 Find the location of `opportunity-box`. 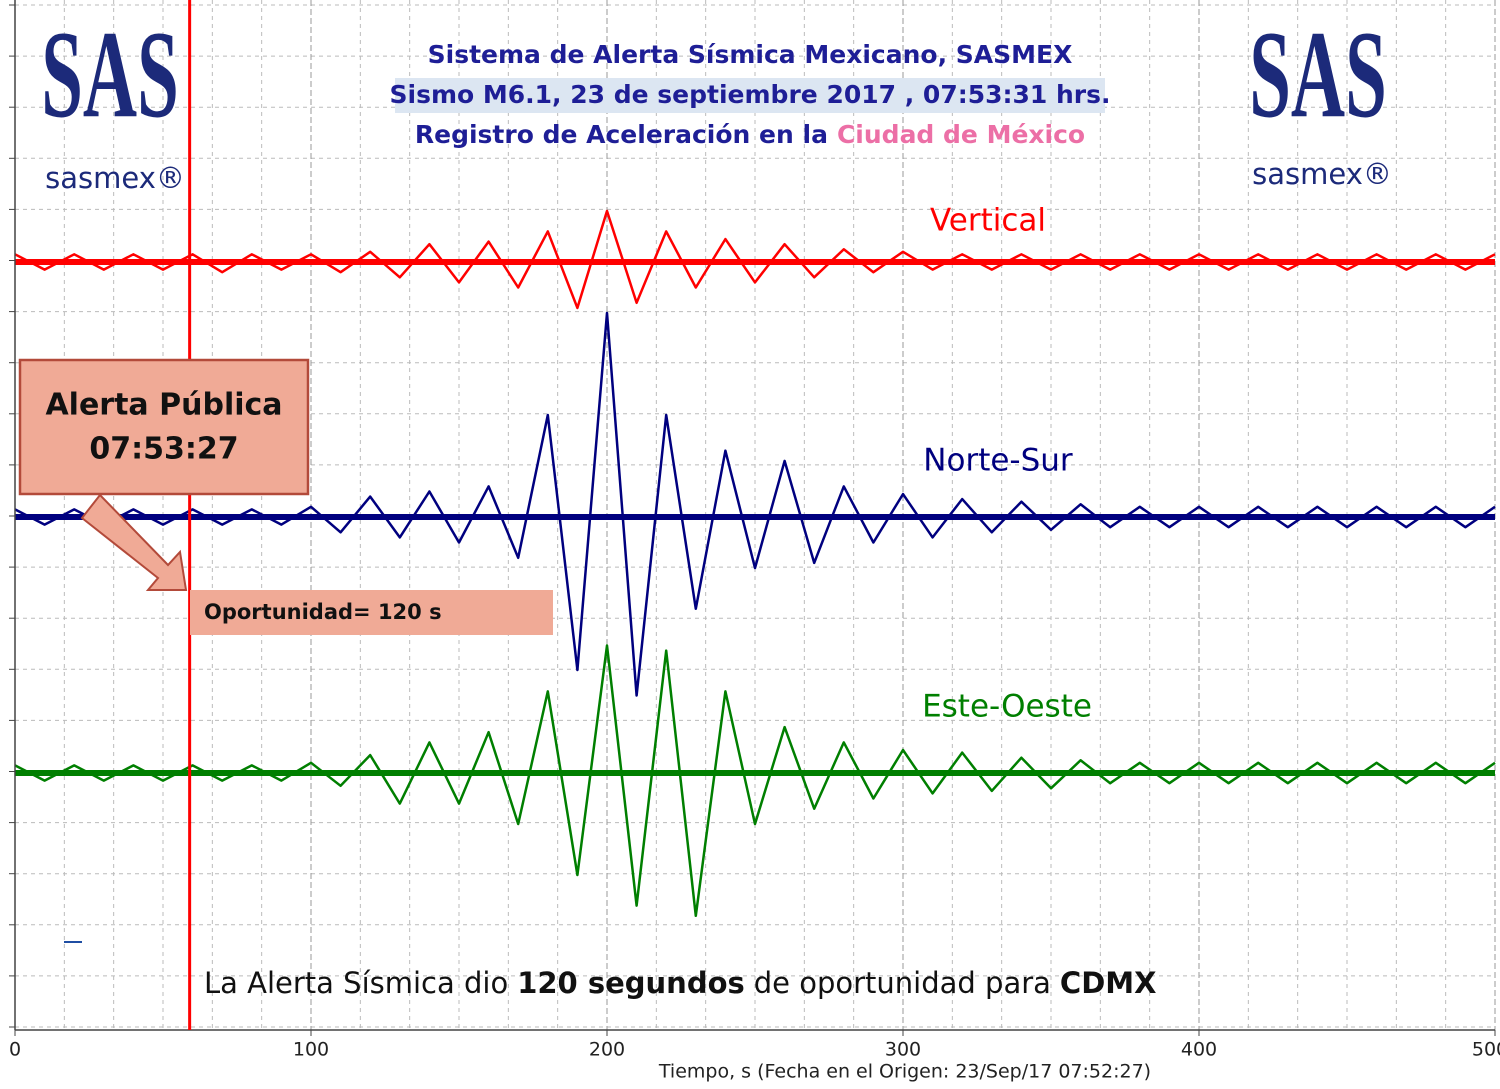

opportunity-box is located at coordinates (371, 612).